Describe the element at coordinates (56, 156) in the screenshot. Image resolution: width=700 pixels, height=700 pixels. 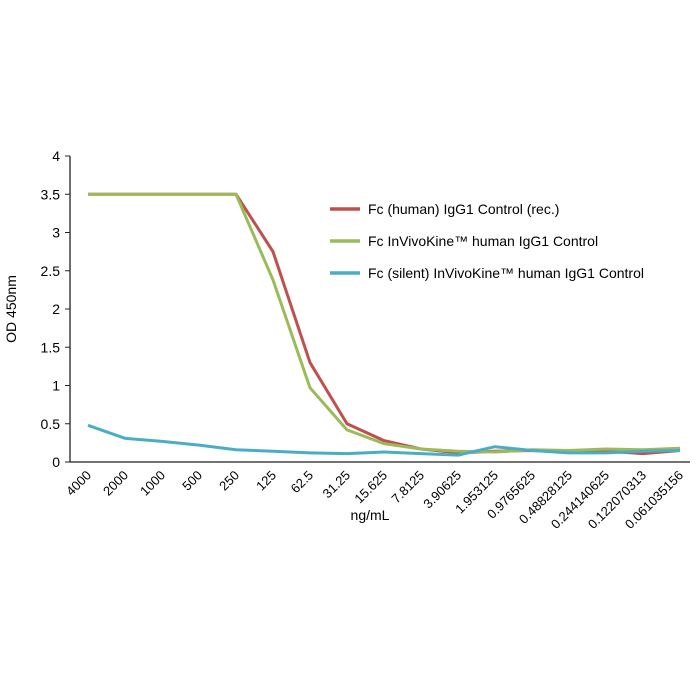
I see `y-tick-label: 4` at that location.